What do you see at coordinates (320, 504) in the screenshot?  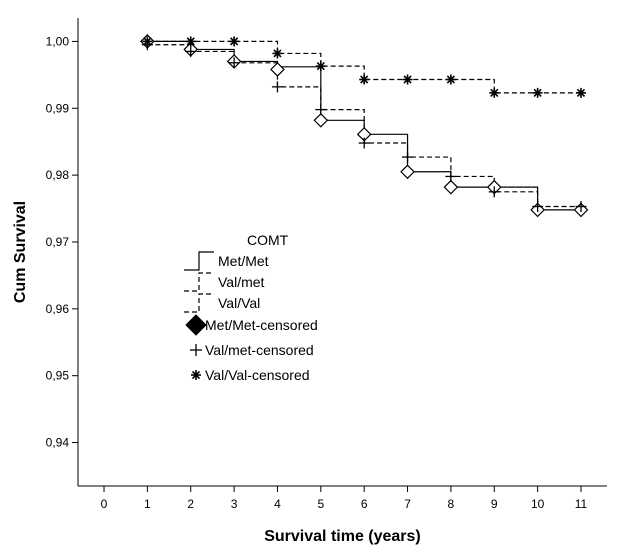 I see `x-tick-label: 5` at bounding box center [320, 504].